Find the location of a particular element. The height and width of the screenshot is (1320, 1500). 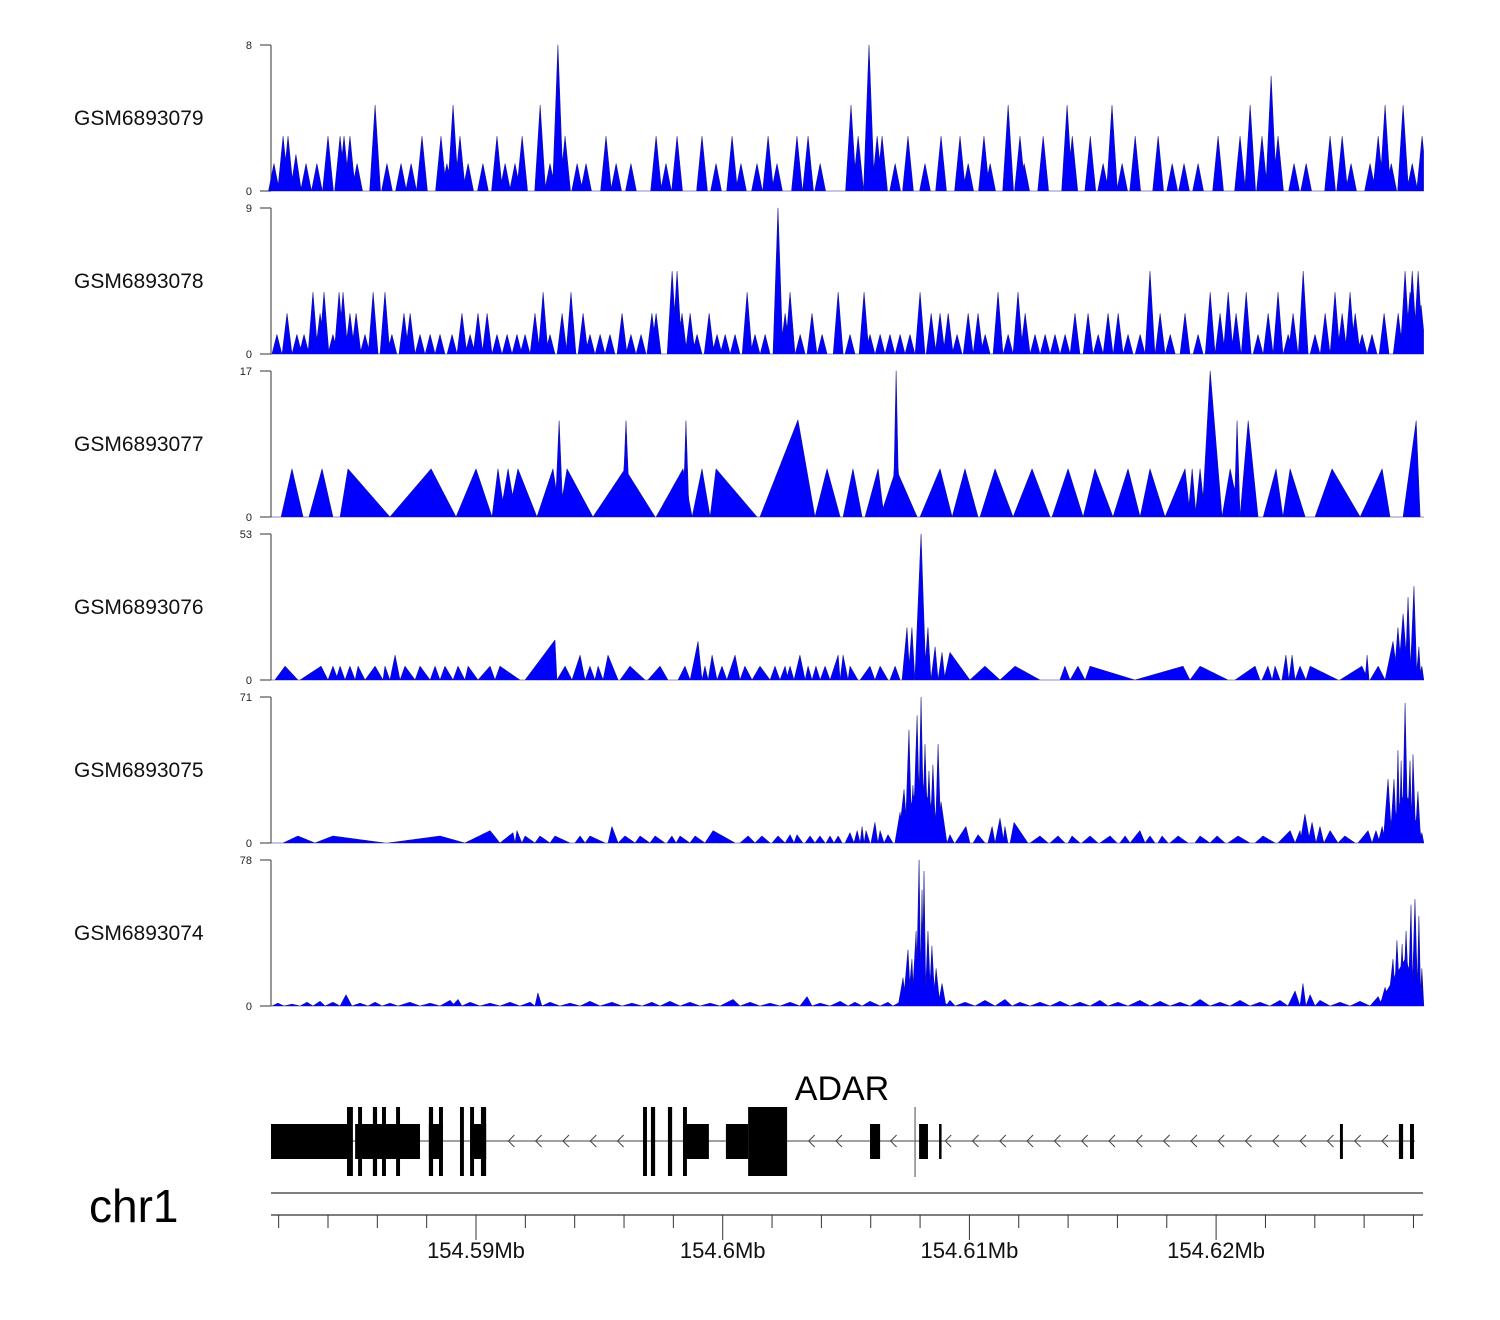

coverage-track: GSM6893076 53 0 is located at coordinates (749, 608).